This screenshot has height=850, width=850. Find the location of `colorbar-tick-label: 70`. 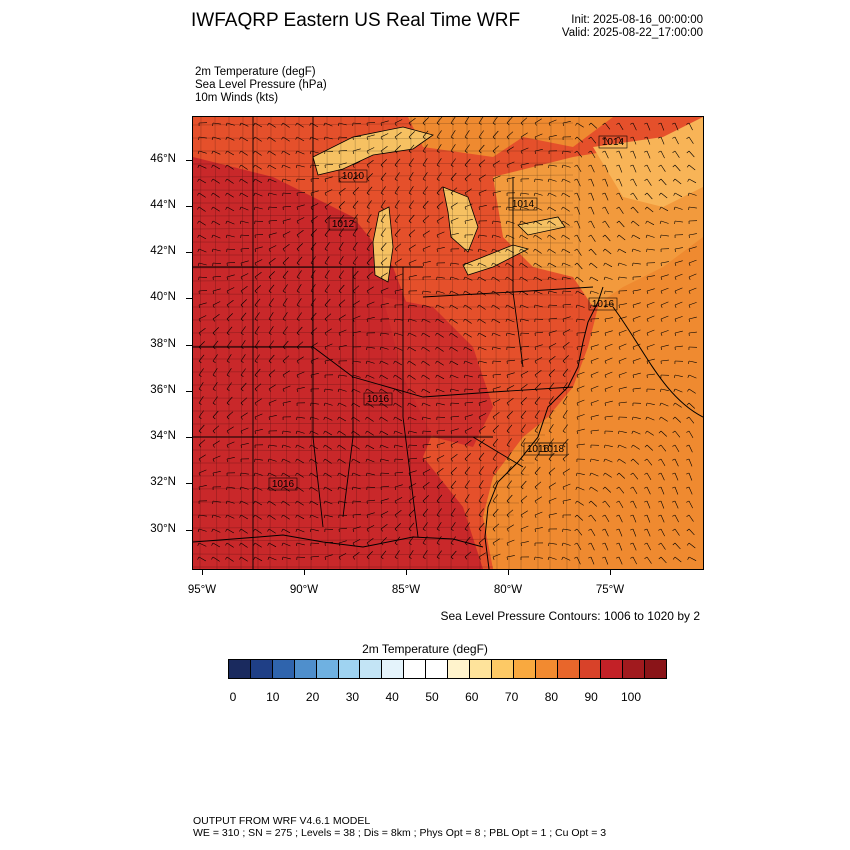

colorbar-tick-label: 70 is located at coordinates (511, 697).